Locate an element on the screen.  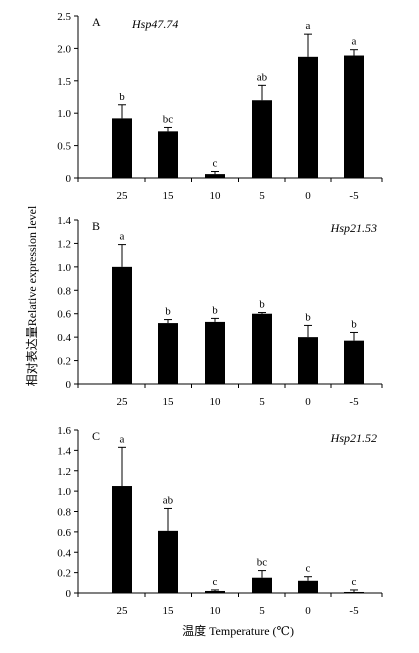
gene-name: Hsp21.52 is located at coordinates (353, 438).